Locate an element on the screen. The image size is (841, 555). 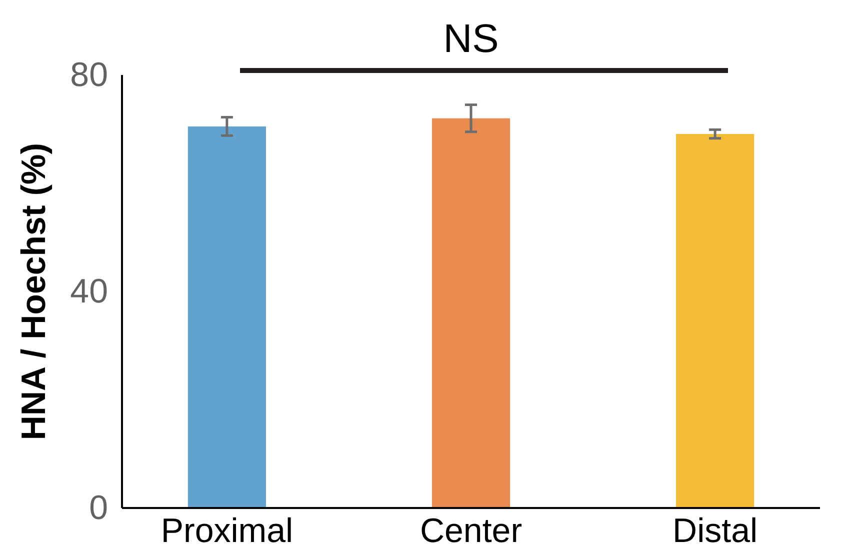
y-tick-label: 40 is located at coordinates (89, 291).